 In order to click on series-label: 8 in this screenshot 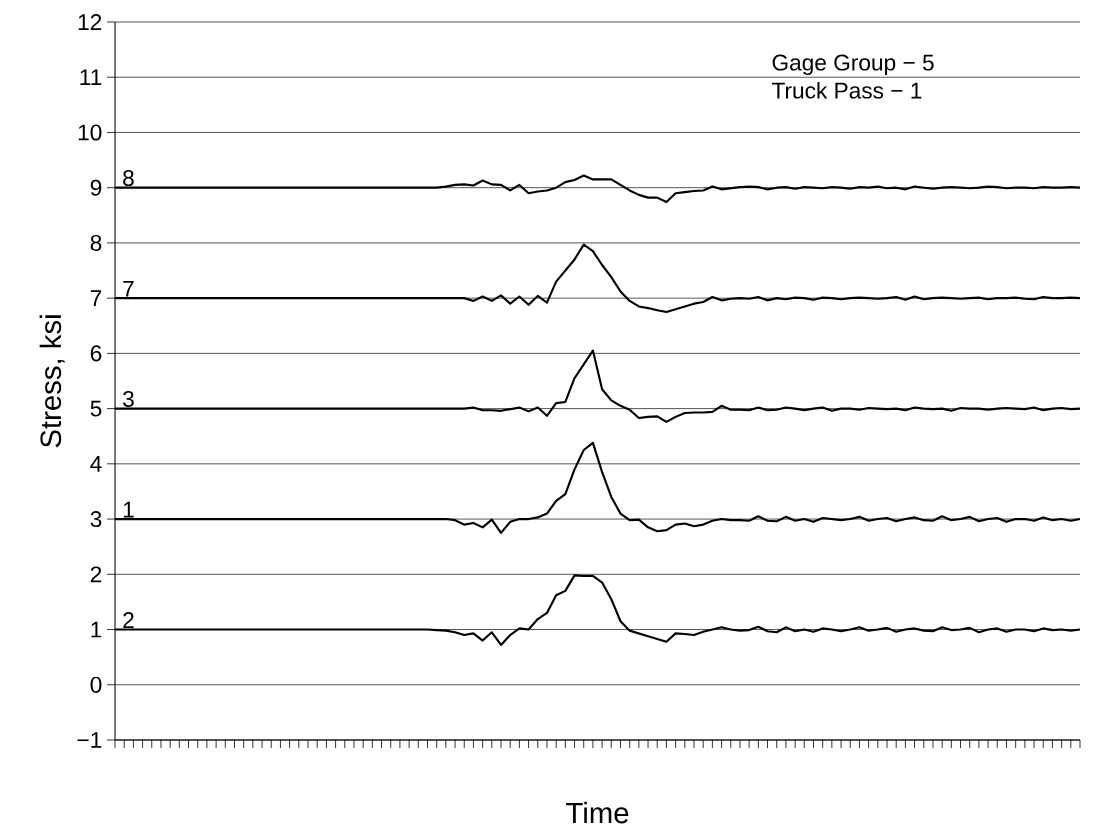, I will do `click(128, 178)`.